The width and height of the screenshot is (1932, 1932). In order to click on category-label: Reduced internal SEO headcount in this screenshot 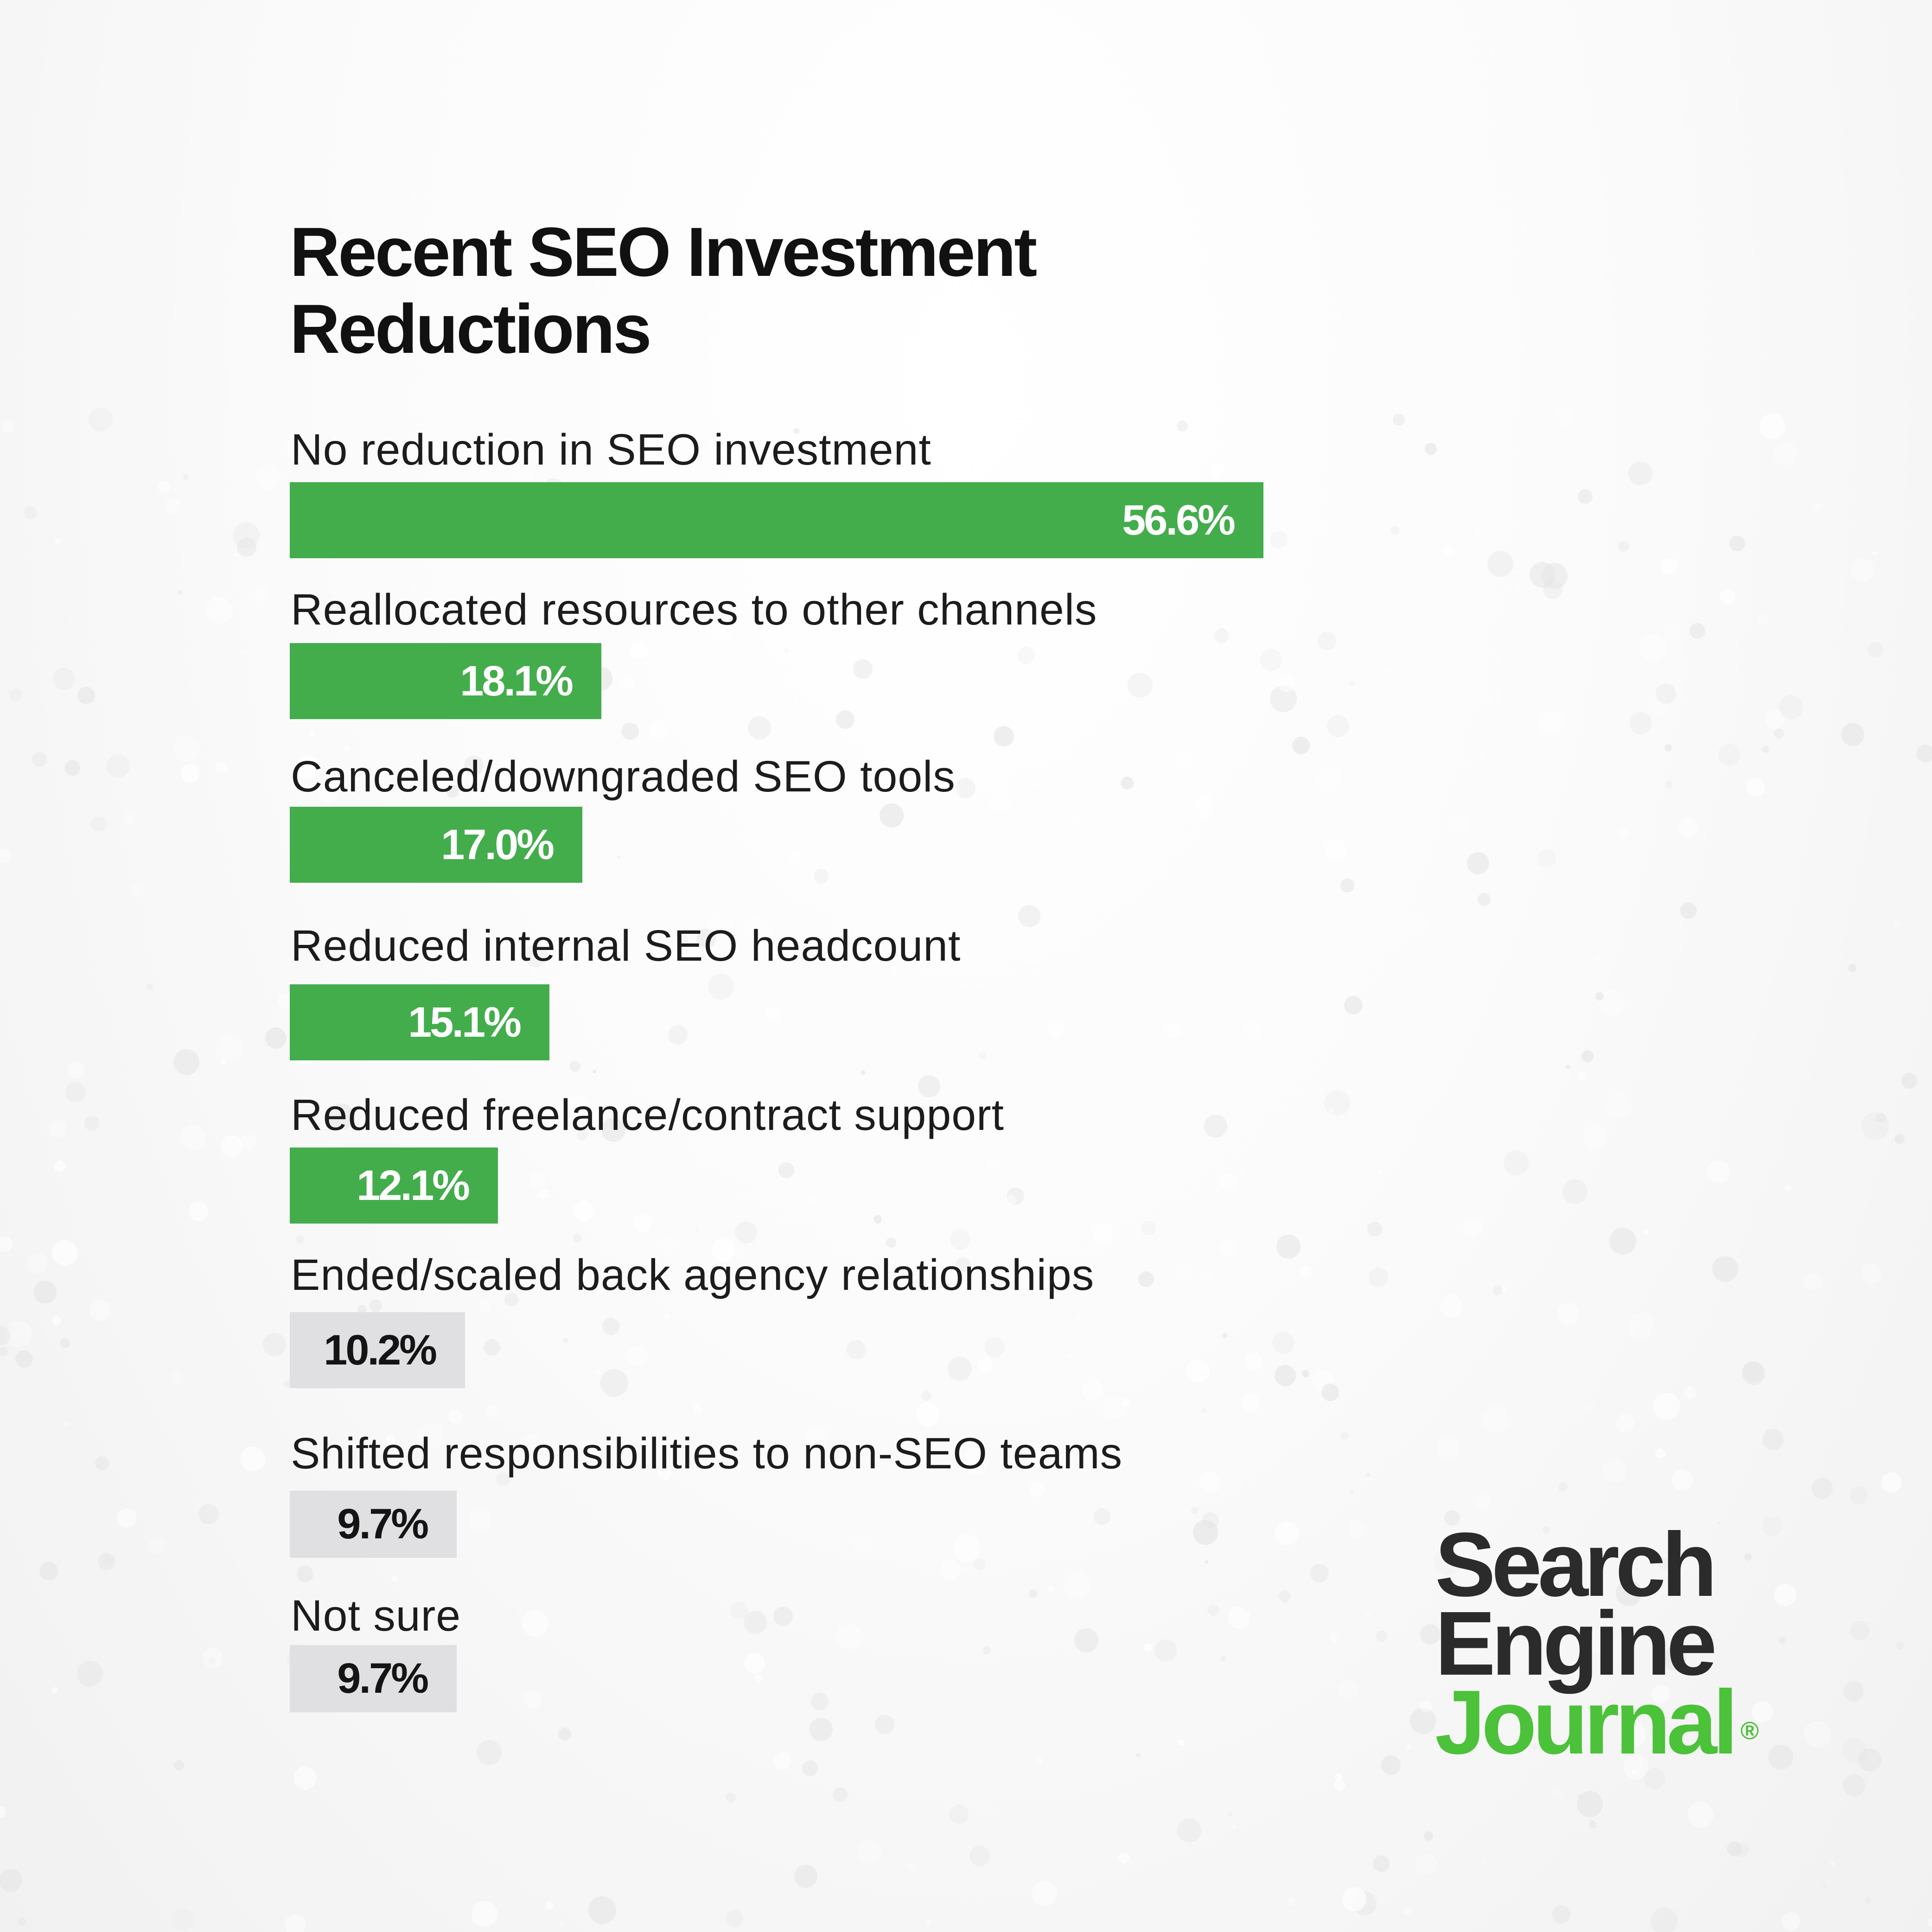, I will do `click(626, 946)`.